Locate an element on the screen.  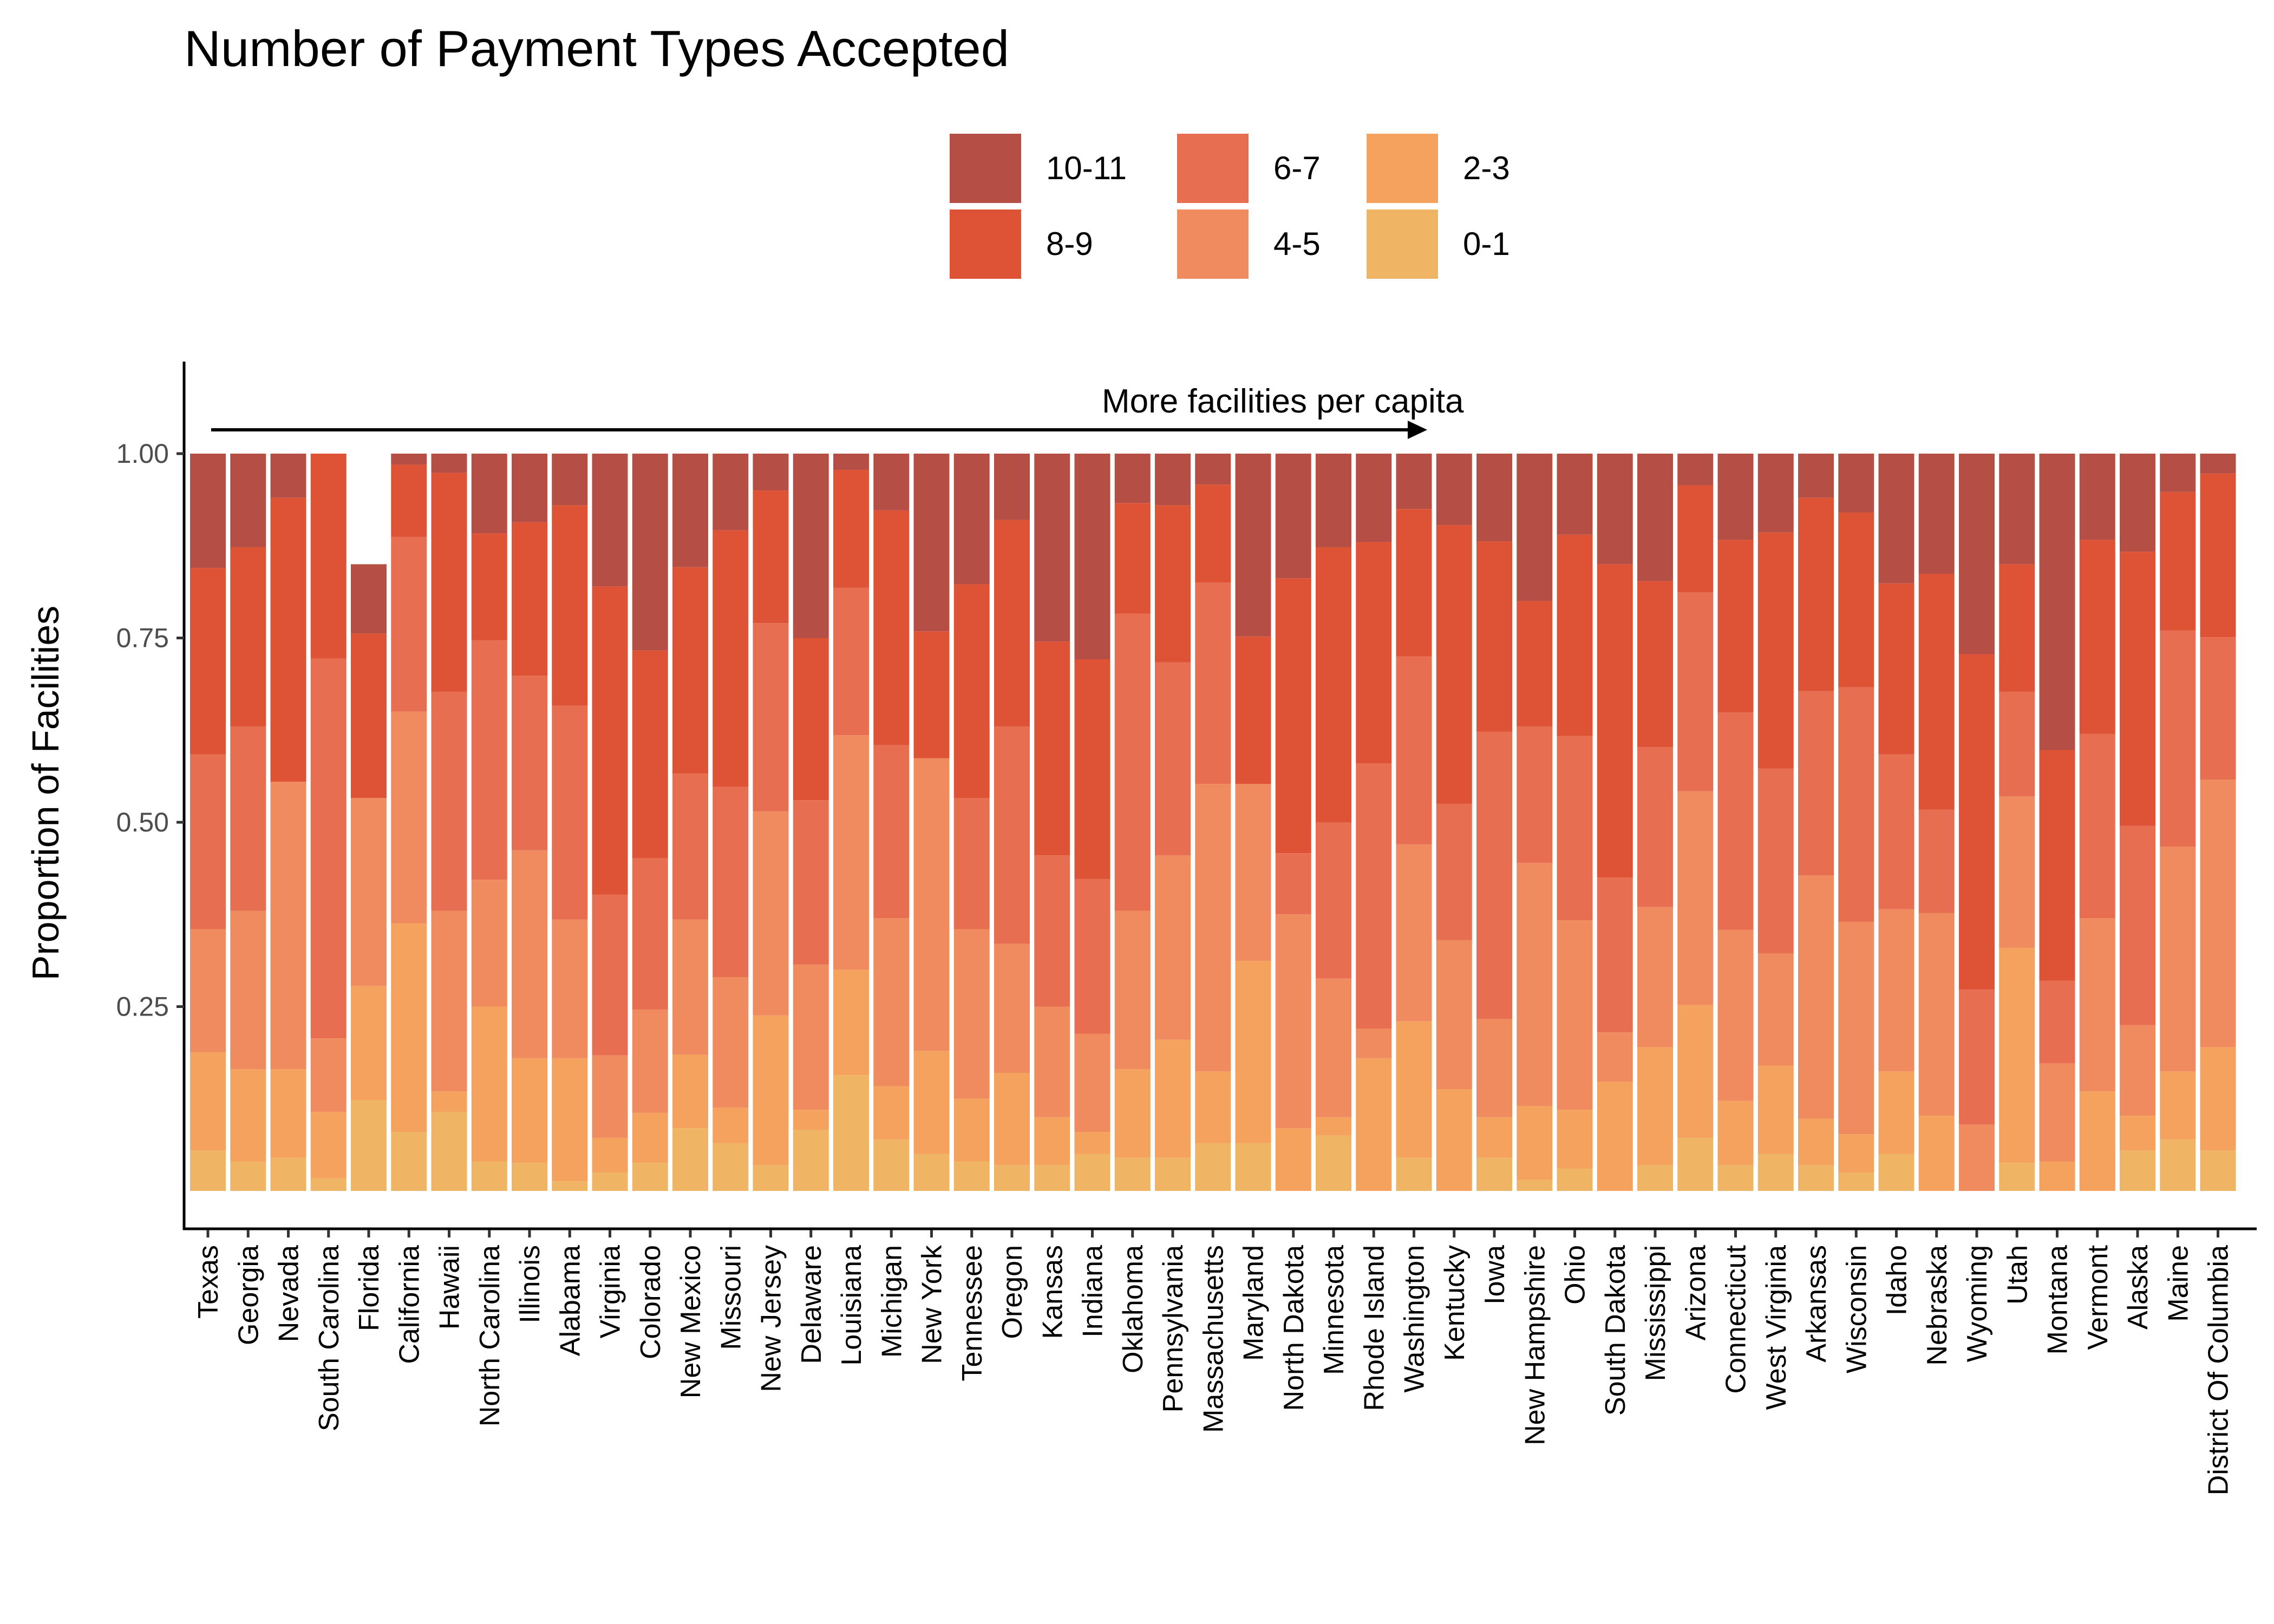
x-tick-label: Alaska is located at coordinates (2138, 1287).